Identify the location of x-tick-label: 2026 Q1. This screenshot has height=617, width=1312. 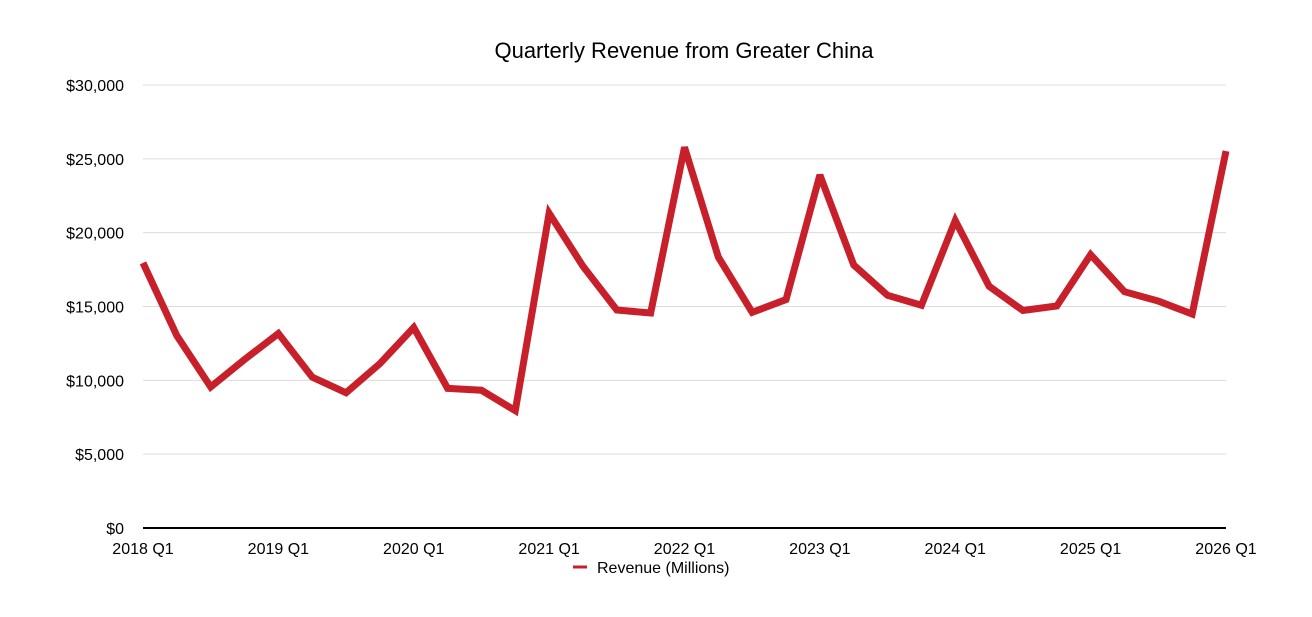
(1225, 549).